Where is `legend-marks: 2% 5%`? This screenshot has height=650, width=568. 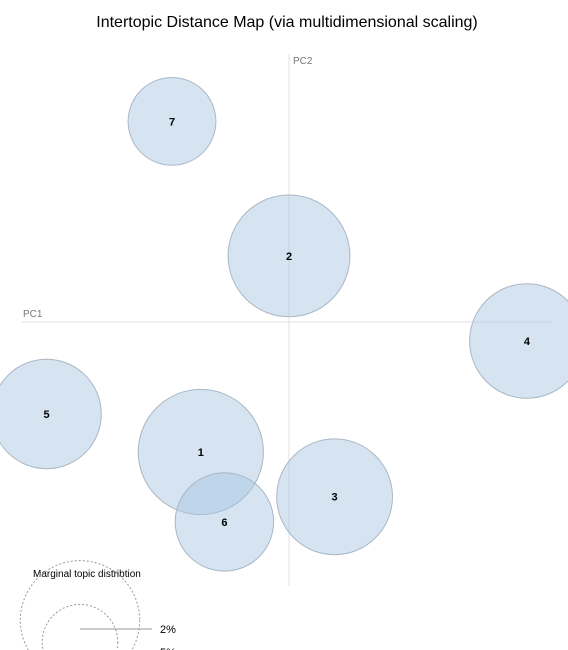
legend-marks: 2% 5% is located at coordinates (97, 605).